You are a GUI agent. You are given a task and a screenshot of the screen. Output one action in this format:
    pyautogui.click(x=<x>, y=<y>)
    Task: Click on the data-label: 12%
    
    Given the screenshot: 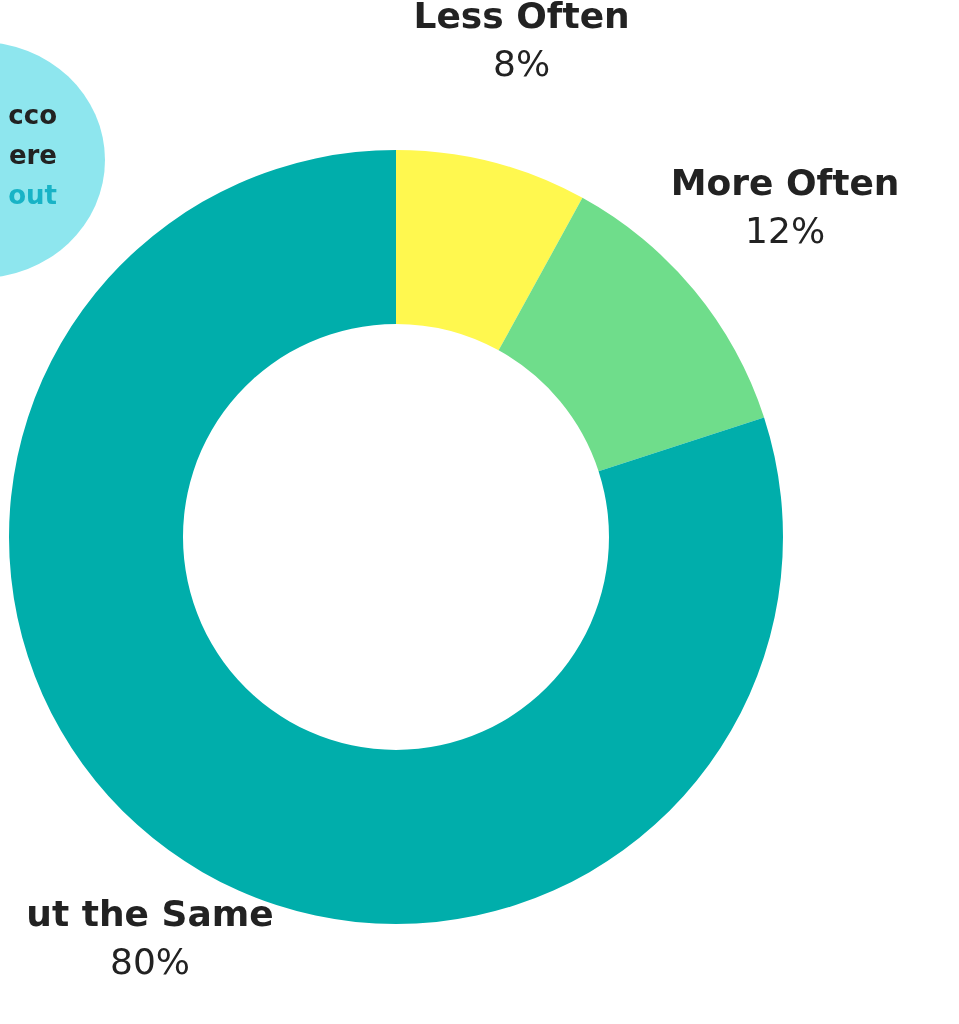 What is the action you would take?
    pyautogui.click(x=785, y=231)
    